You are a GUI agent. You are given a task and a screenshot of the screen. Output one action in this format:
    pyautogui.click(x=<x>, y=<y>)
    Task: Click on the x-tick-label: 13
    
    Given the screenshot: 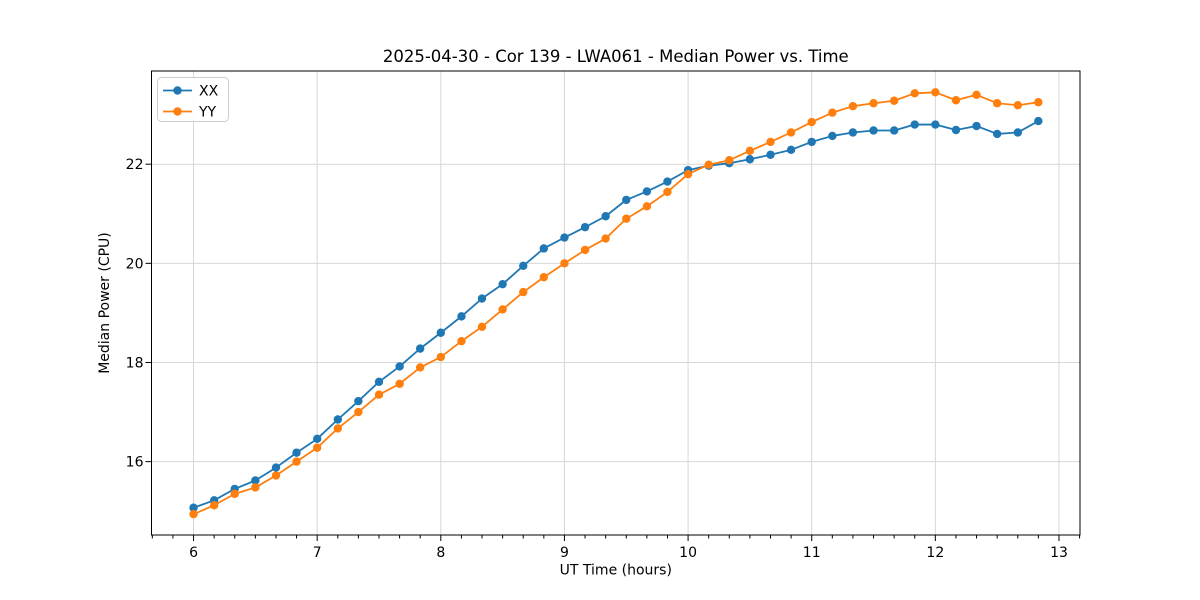 What is the action you would take?
    pyautogui.click(x=1059, y=553)
    